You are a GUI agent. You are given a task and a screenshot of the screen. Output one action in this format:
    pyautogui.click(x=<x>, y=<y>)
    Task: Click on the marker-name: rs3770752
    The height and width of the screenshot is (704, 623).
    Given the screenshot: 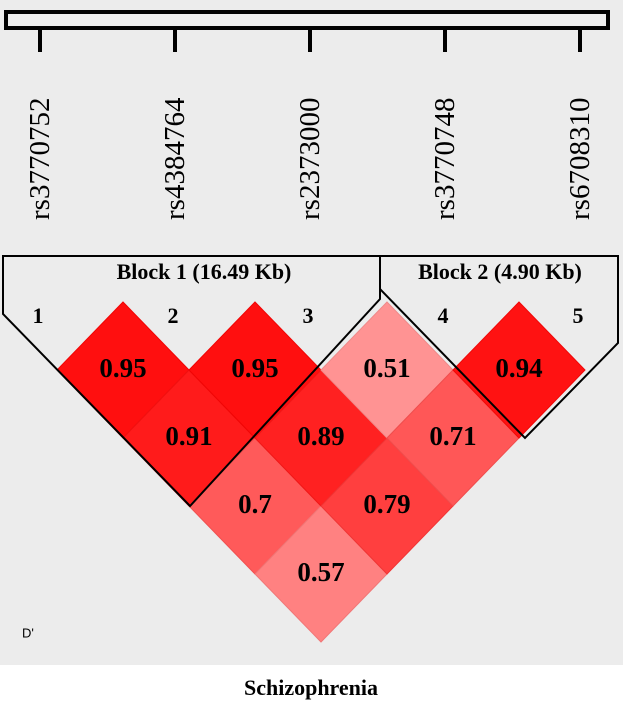 What is the action you would take?
    pyautogui.click(x=40, y=159)
    